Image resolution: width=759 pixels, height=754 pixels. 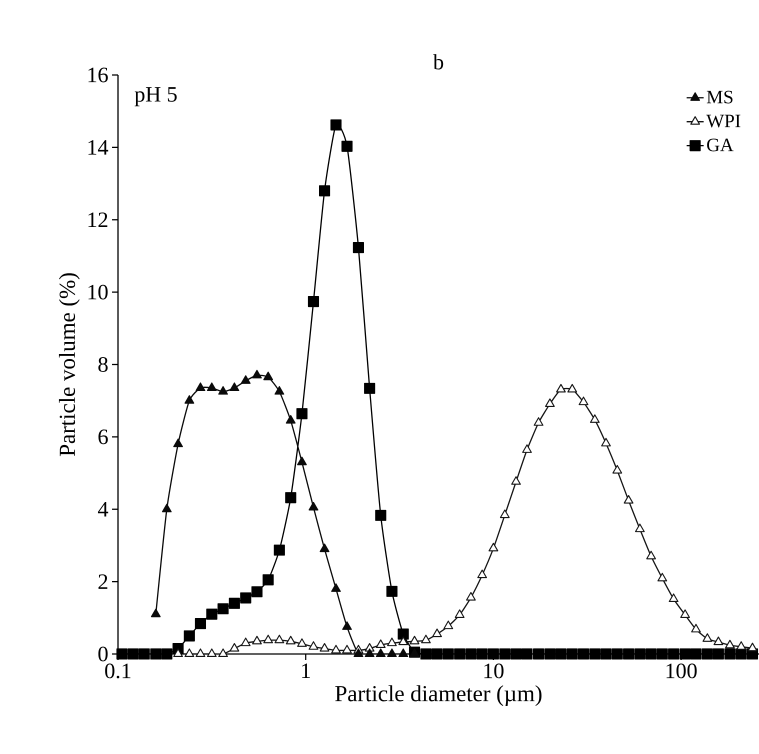 I want to click on y-tick-label: 2, so click(x=103, y=581).